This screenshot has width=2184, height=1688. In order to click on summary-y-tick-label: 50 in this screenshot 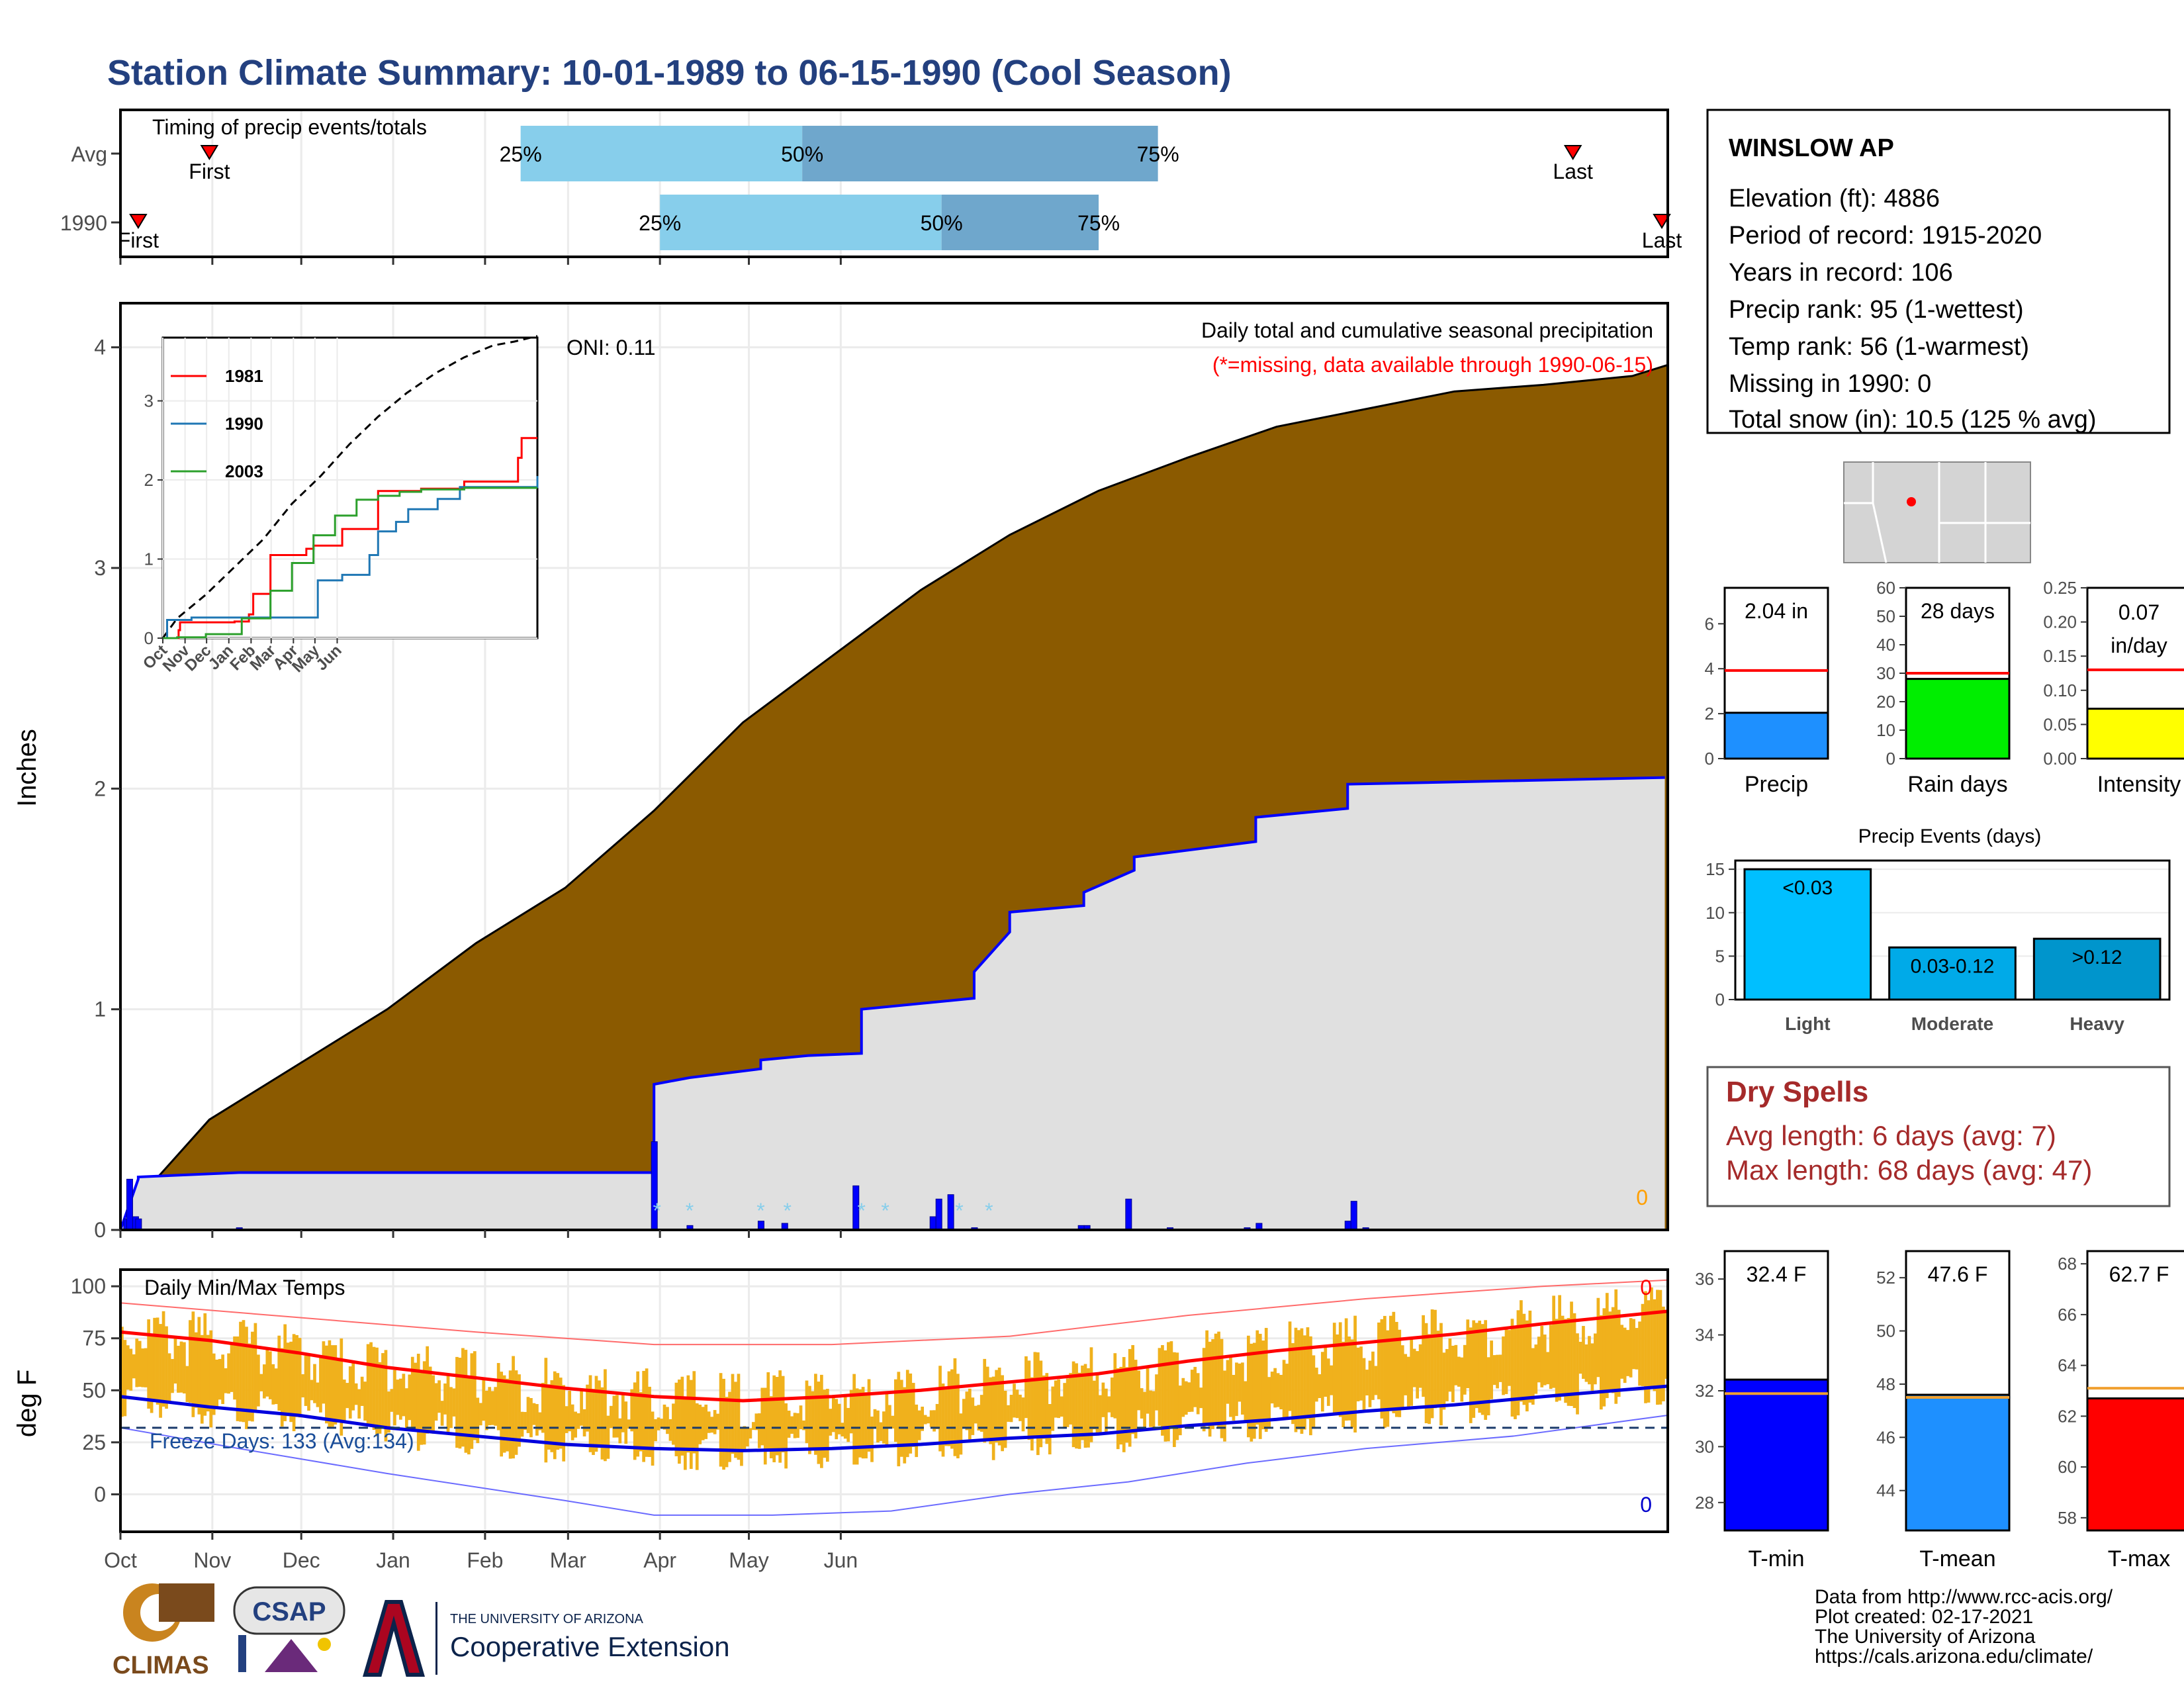, I will do `click(1885, 616)`.